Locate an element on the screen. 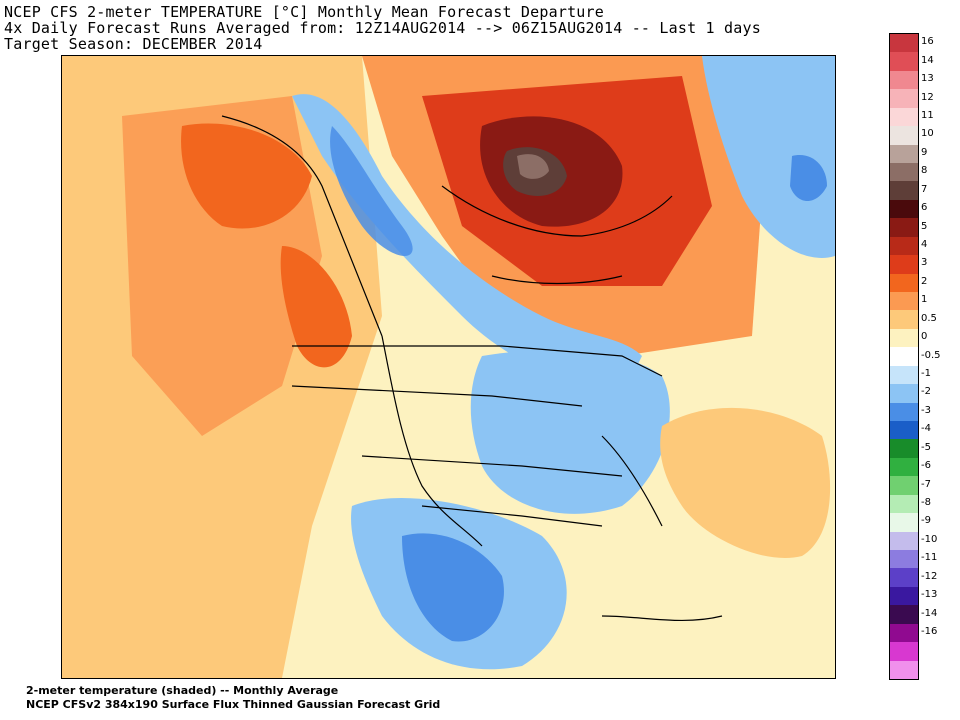  colorbar-label: -9 is located at coordinates (926, 521).